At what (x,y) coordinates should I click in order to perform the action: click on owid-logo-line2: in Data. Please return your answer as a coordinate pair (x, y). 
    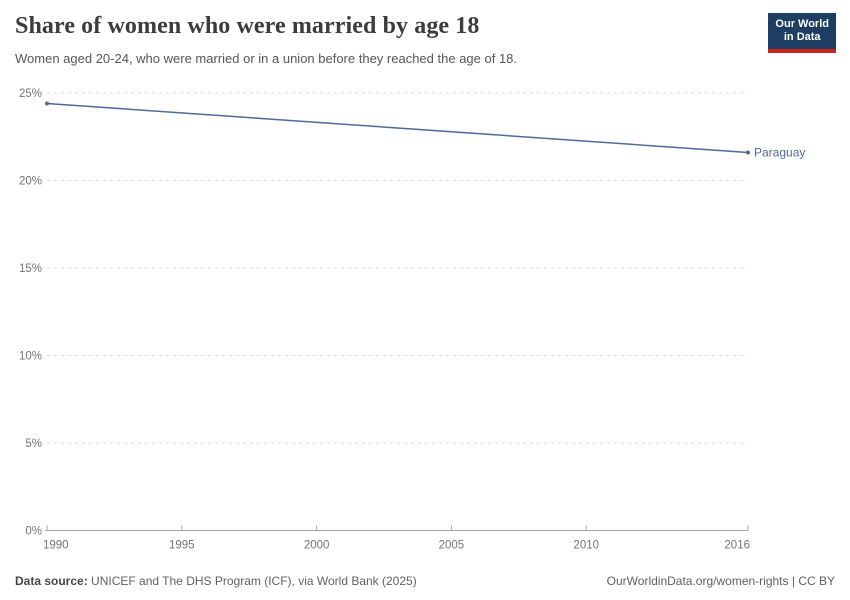
    Looking at the image, I should click on (802, 37).